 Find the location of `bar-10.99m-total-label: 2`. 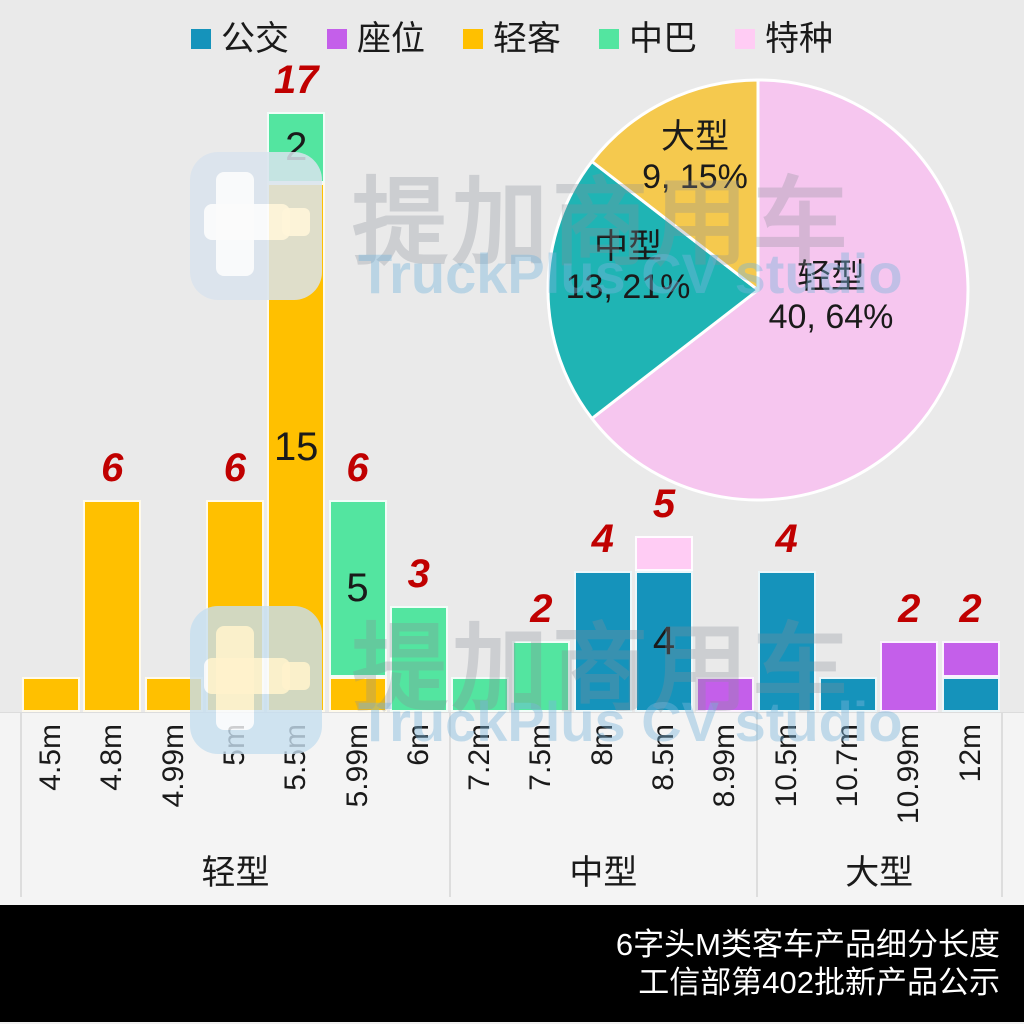

bar-10.99m-total-label: 2 is located at coordinates (909, 609).